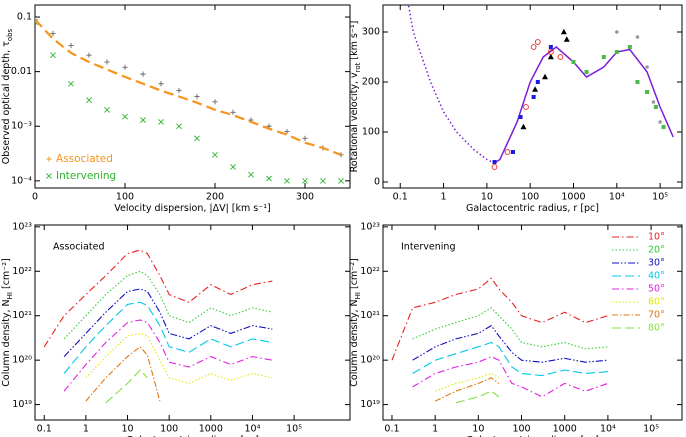 Image resolution: width=686 pixels, height=437 pixels. Describe the element at coordinates (192, 208) in the screenshot. I see `x-axis-label: Velocity dispersion, |ΔV| [km s⁻¹]` at that location.